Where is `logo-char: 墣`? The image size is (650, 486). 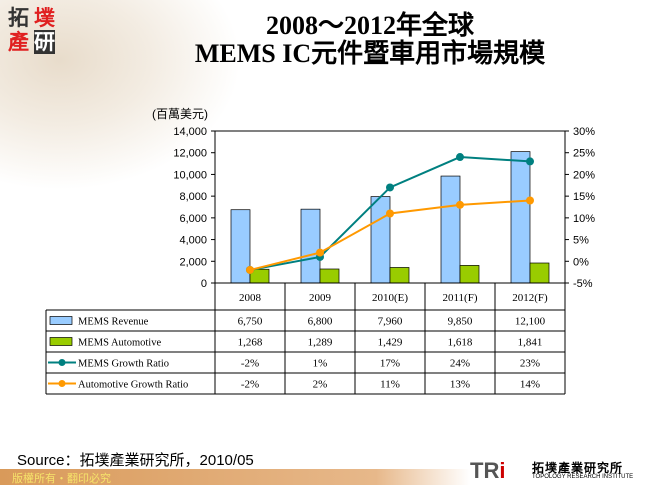
logo-char: 墣 is located at coordinates (44, 18).